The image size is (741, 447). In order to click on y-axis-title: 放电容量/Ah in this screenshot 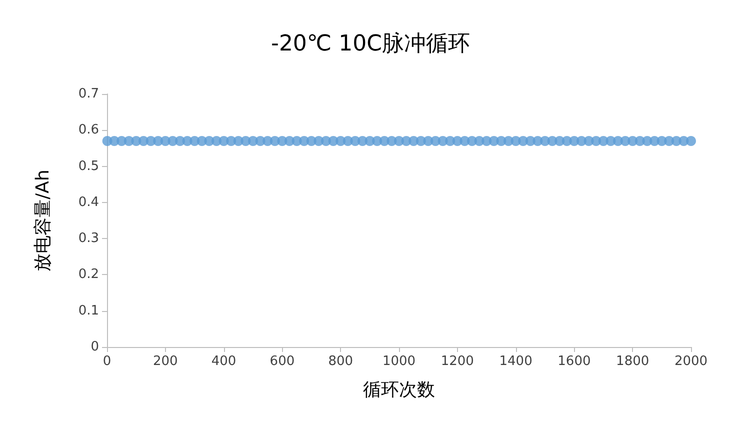, I will do `click(43, 221)`.